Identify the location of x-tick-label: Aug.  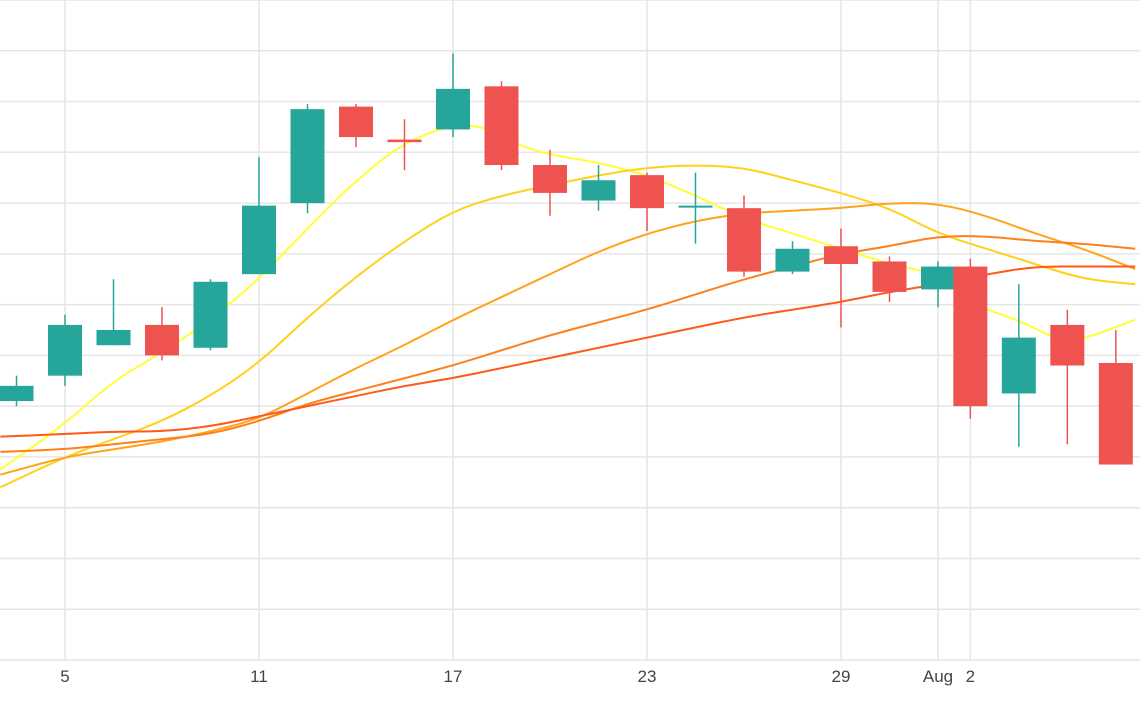
(938, 676).